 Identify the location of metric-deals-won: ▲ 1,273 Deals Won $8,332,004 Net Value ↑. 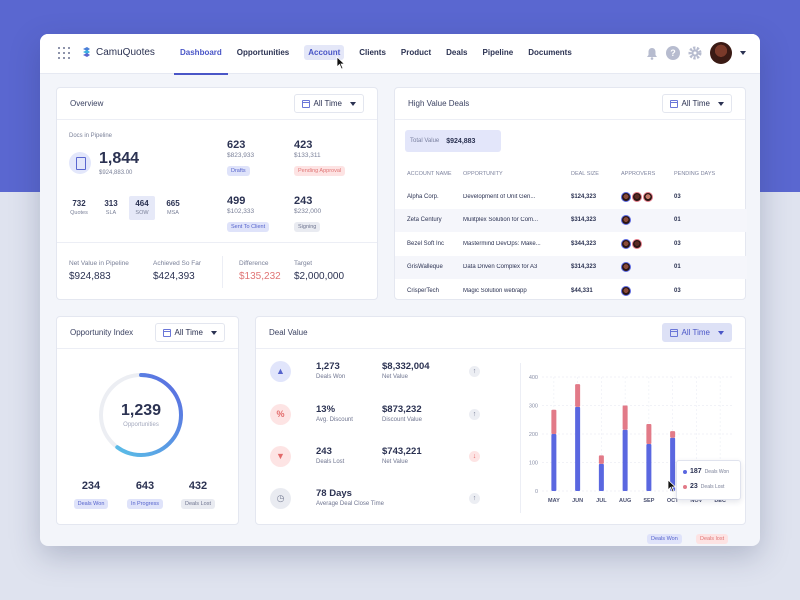
(380, 373).